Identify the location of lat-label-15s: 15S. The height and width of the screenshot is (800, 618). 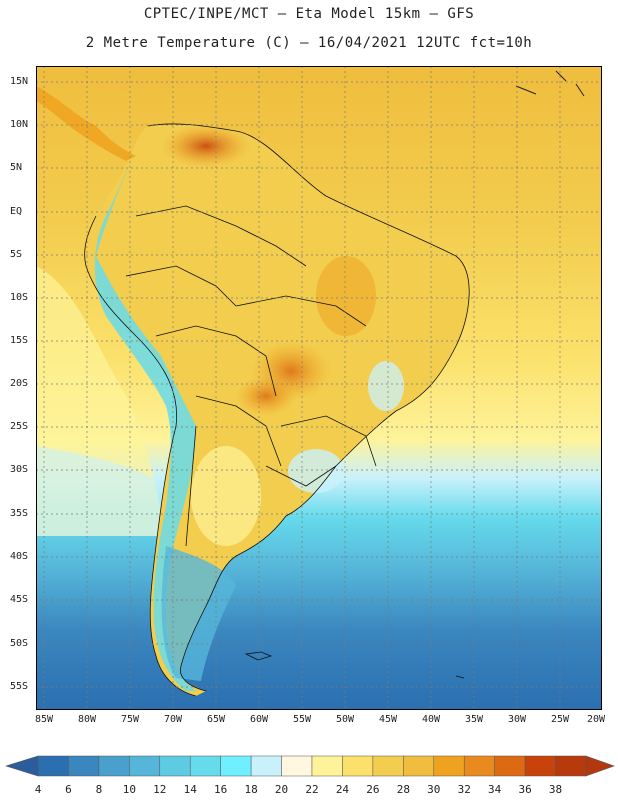
(19, 340).